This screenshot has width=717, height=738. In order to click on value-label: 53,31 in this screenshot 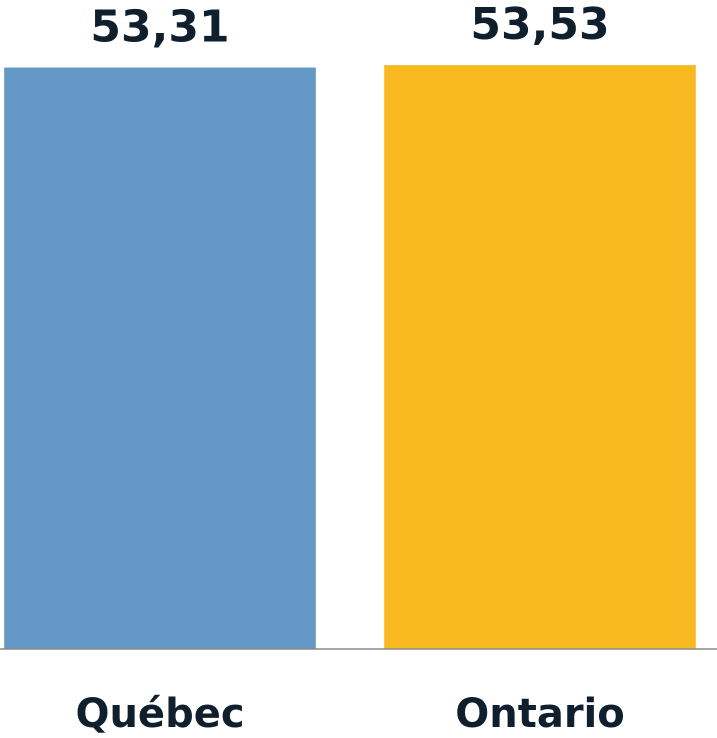, I will do `click(159, 27)`.